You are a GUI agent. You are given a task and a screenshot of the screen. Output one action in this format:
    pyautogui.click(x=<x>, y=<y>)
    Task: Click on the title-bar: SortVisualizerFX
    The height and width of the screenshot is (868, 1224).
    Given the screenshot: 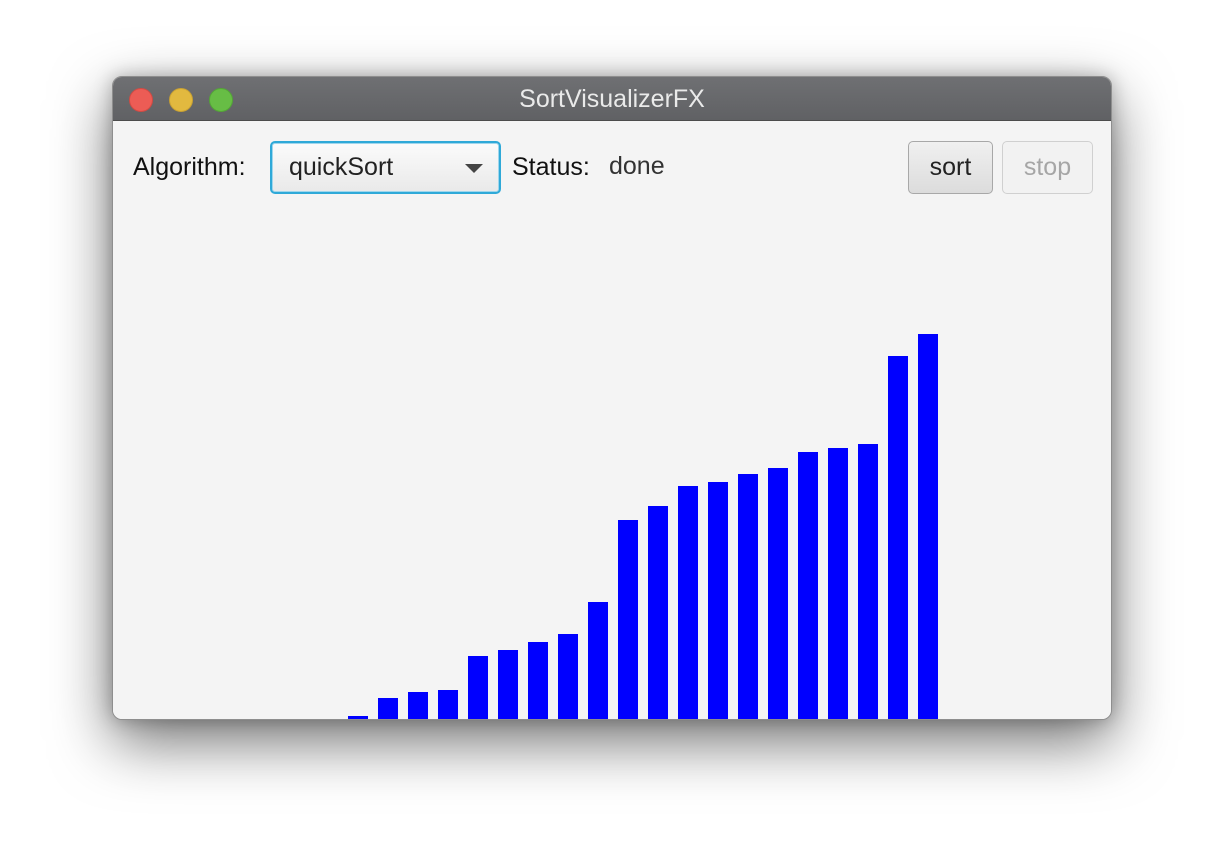 What is the action you would take?
    pyautogui.click(x=612, y=99)
    